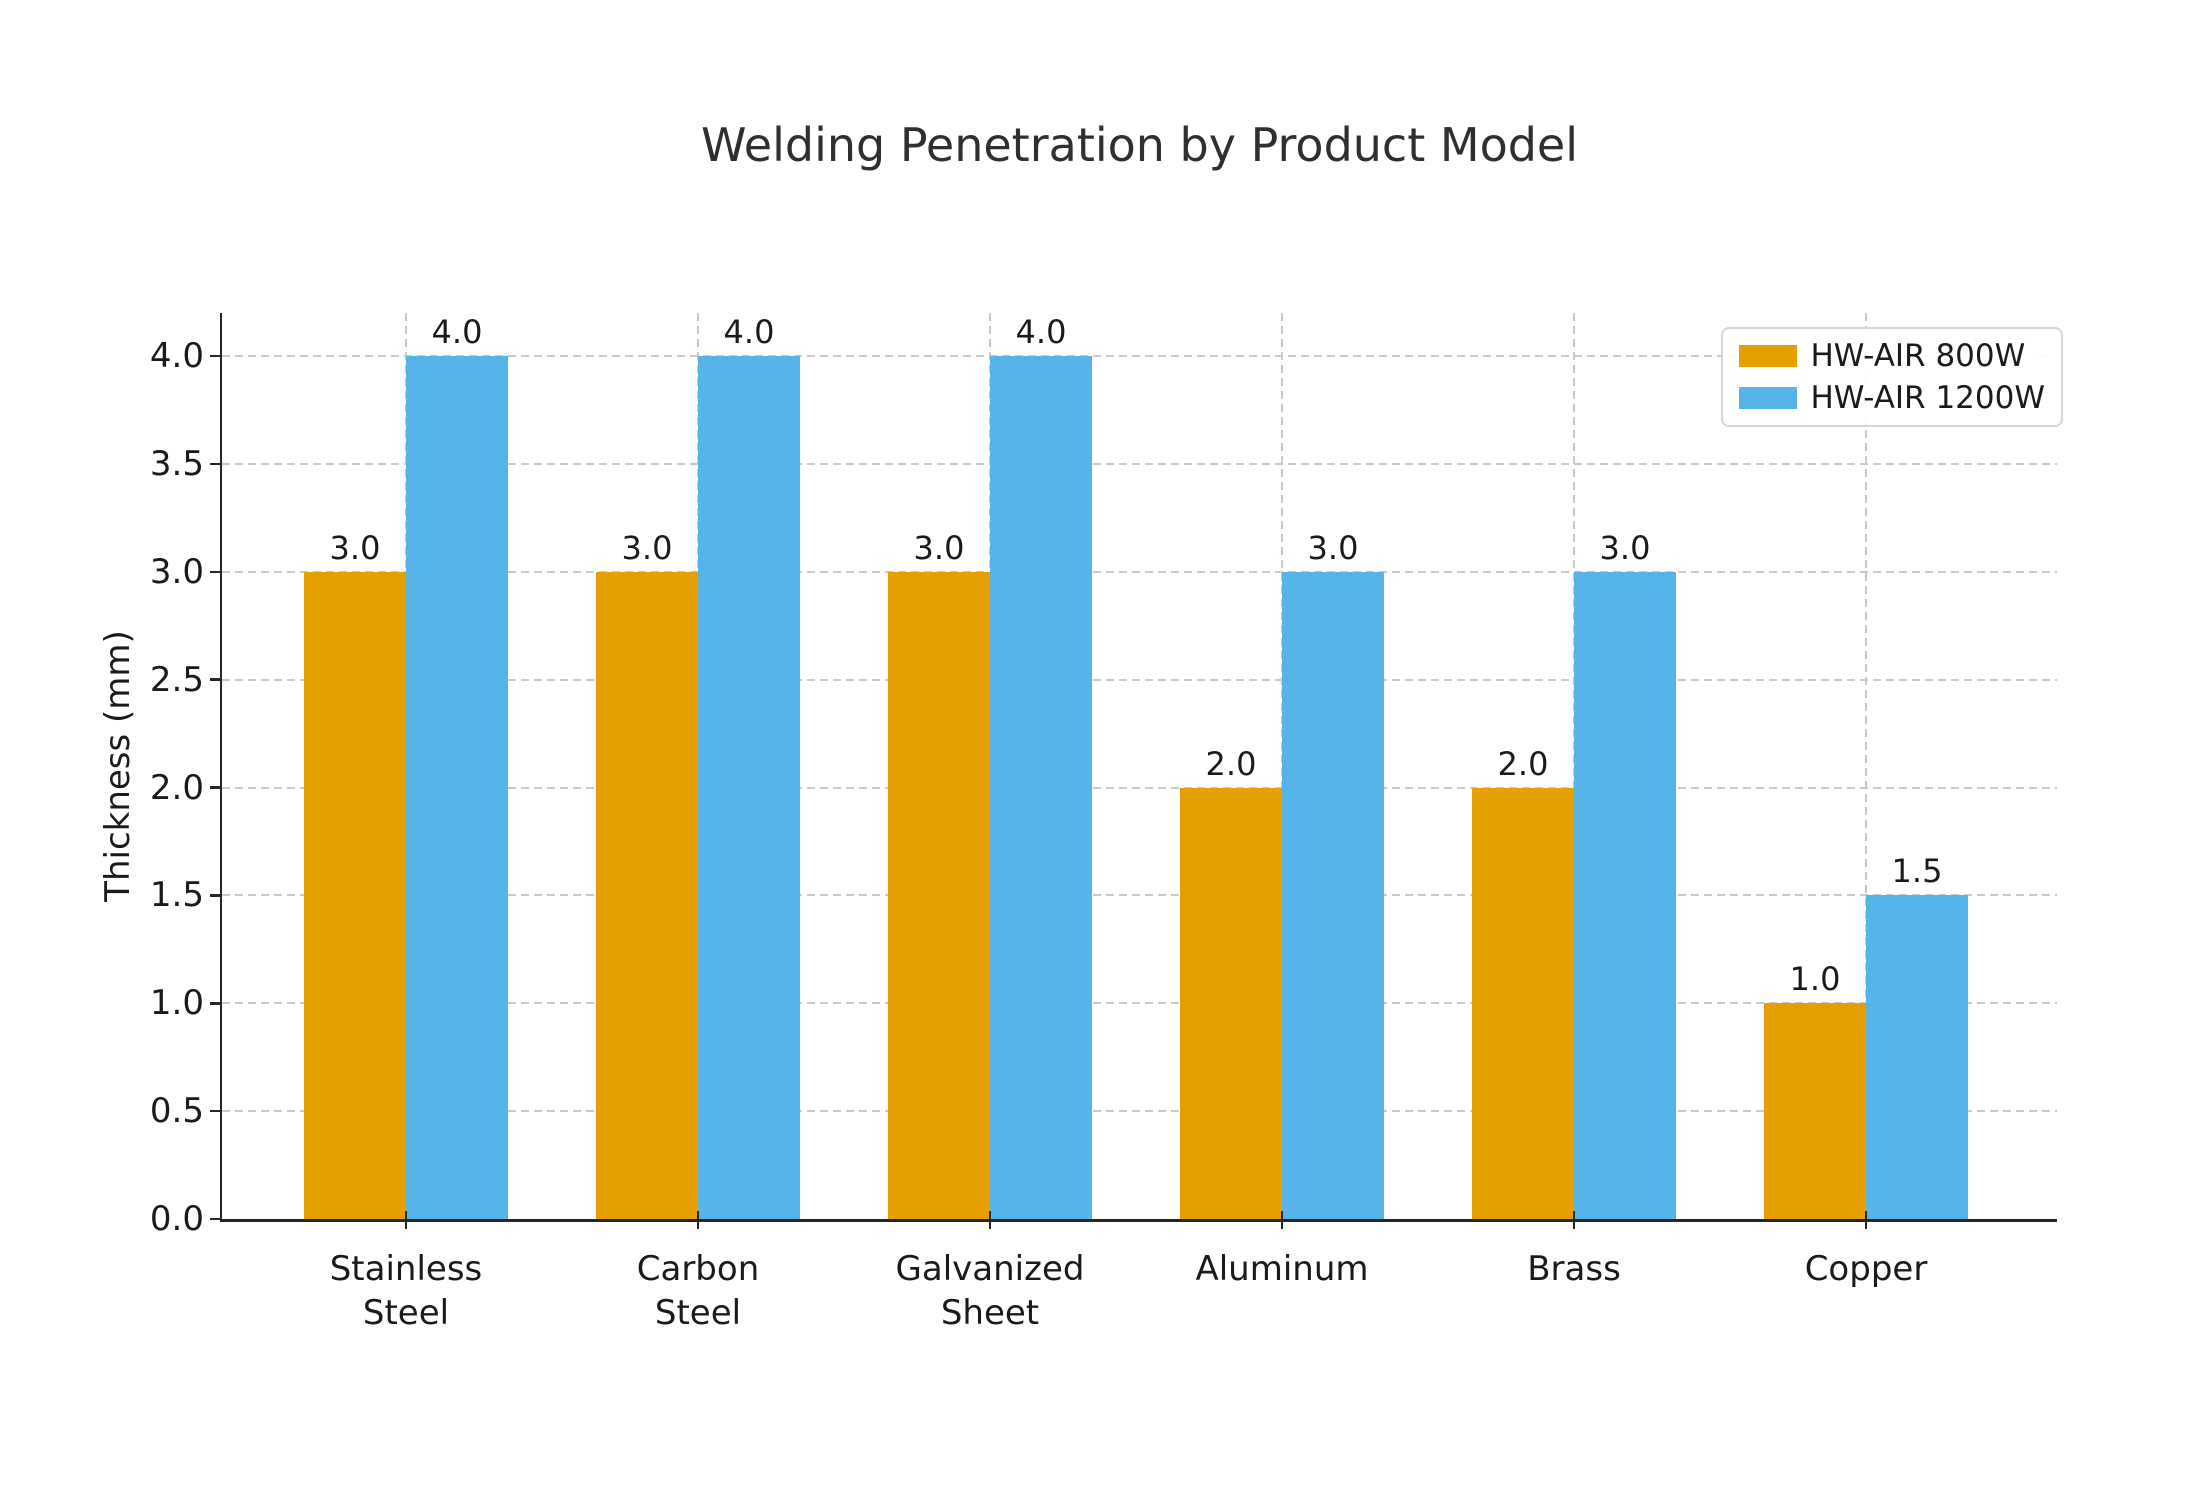 The height and width of the screenshot is (1500, 2200). What do you see at coordinates (1574, 1269) in the screenshot?
I see `x-tick-label: Brass` at bounding box center [1574, 1269].